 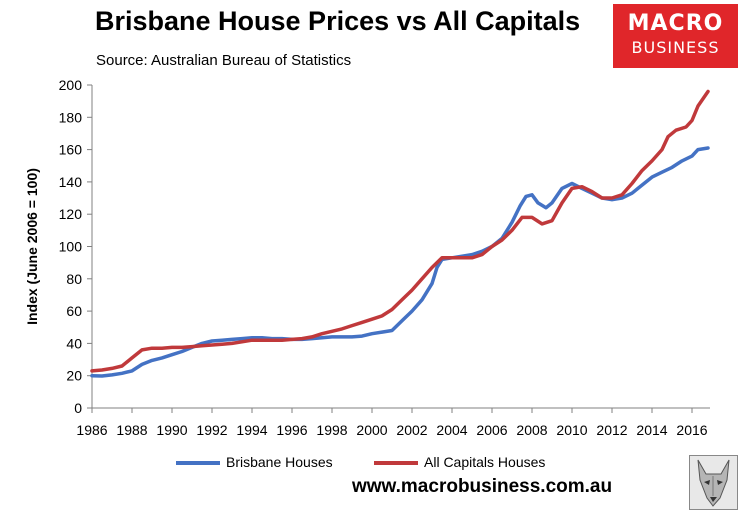 I want to click on y-axis-label: Index (June 2006 = 100), so click(x=32, y=246).